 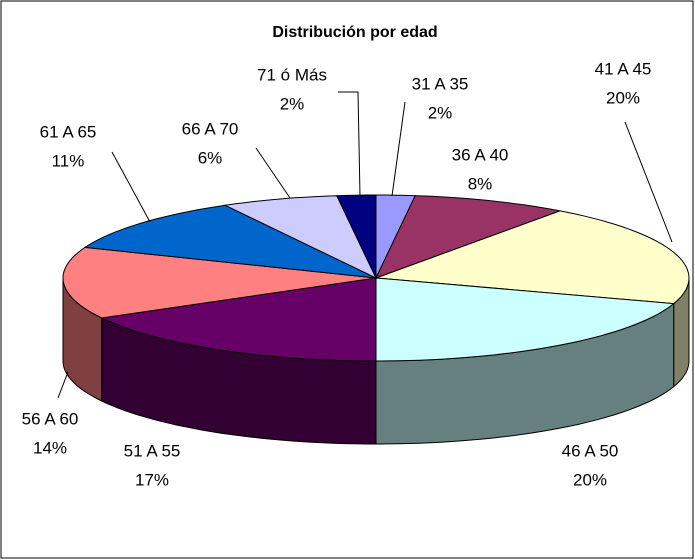 What do you see at coordinates (152, 450) in the screenshot?
I see `slice-label: 51 A 55` at bounding box center [152, 450].